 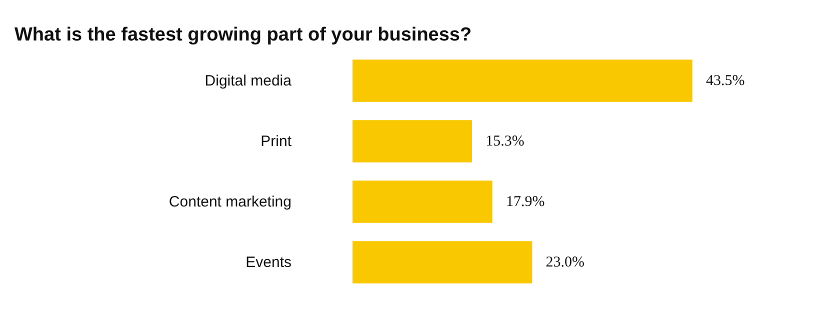 I want to click on data-label: 43.5%, so click(x=725, y=80).